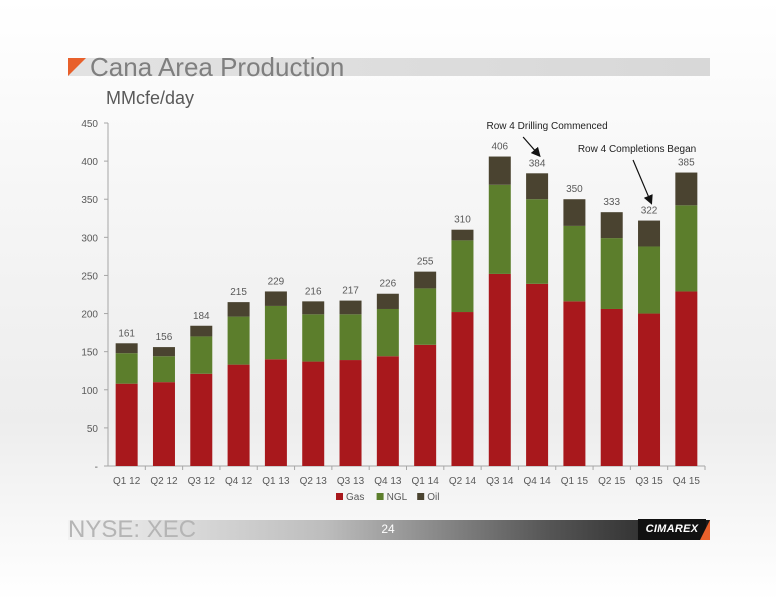 This screenshot has width=776, height=600. I want to click on legend-label-ngl: NGL, so click(397, 497).